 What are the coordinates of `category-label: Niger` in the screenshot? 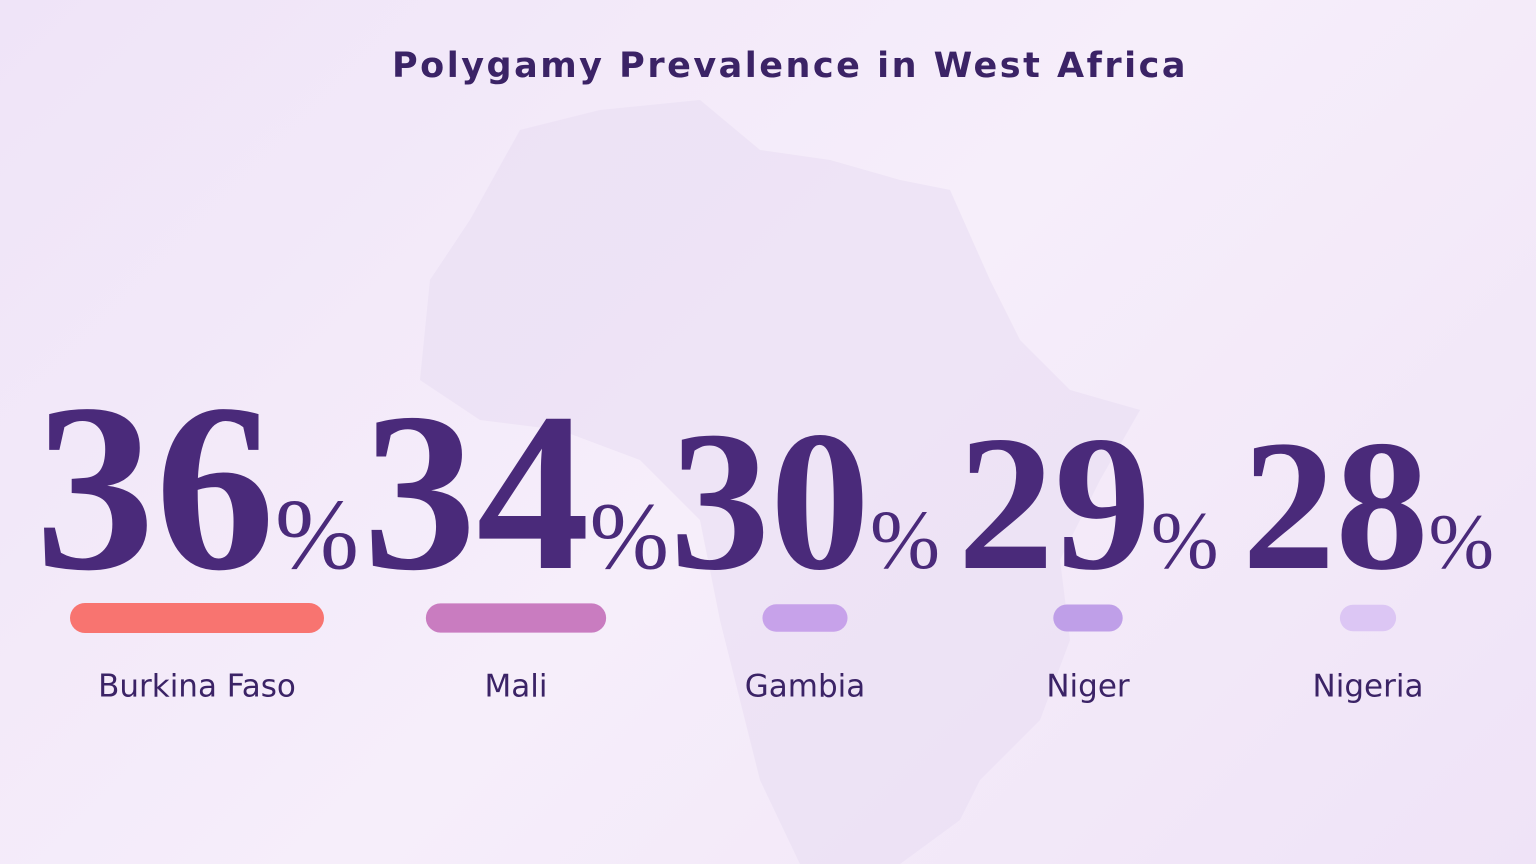 It's located at (1088, 687).